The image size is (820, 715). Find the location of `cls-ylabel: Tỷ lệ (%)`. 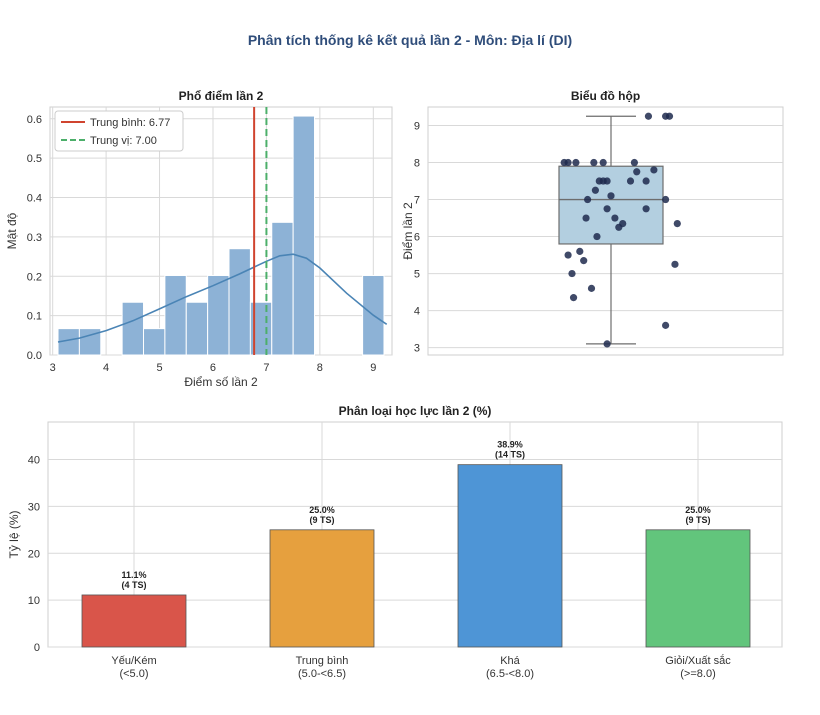

cls-ylabel: Tỷ lệ (%) is located at coordinates (14, 534).